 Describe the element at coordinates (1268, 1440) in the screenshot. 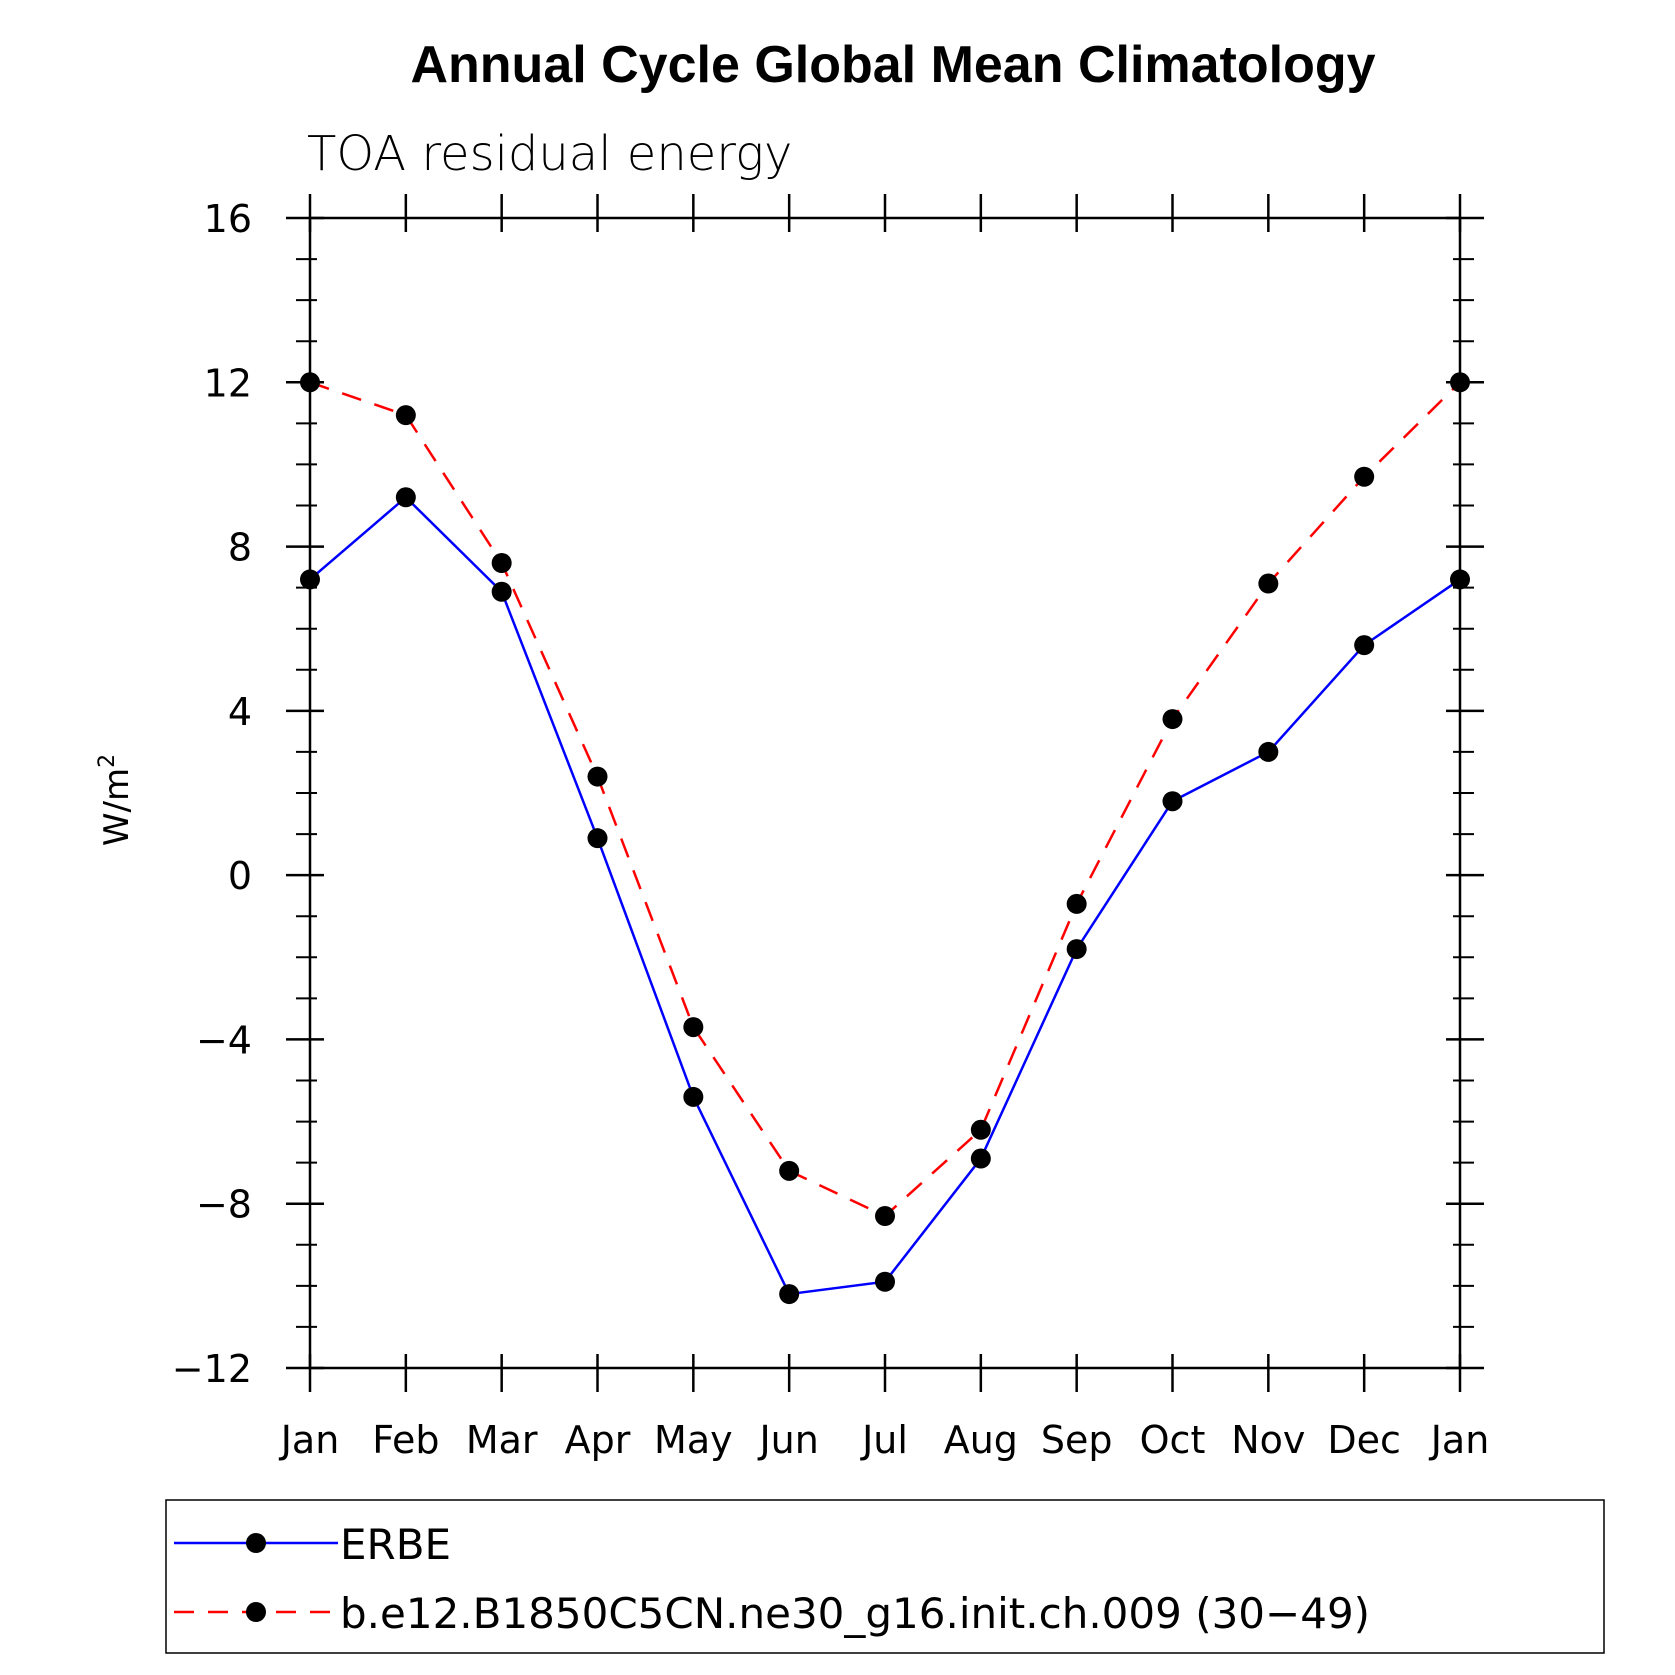

I see `x-tick-label: Nov` at that location.